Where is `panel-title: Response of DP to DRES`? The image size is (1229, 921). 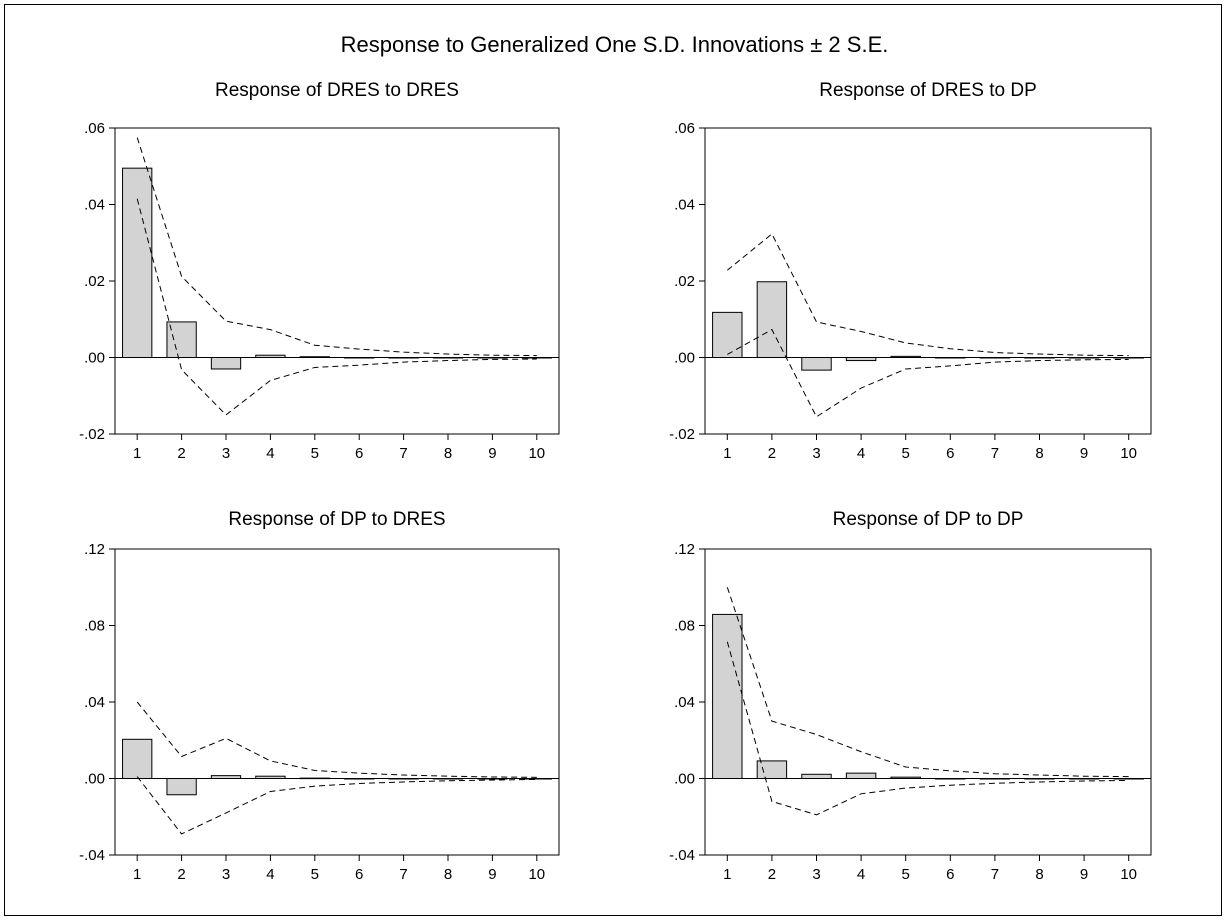 panel-title: Response of DP to DRES is located at coordinates (336, 519).